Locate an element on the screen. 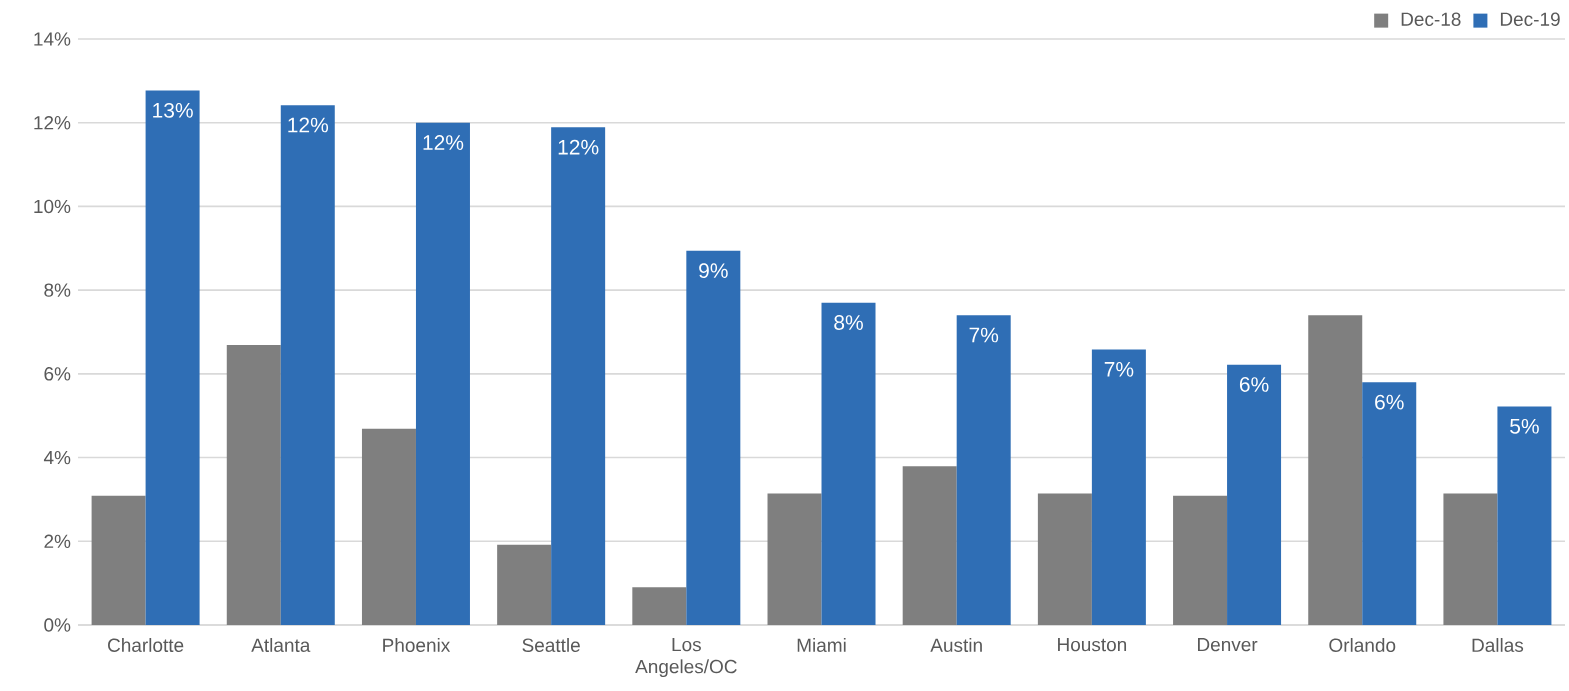 This screenshot has height=691, width=1569. x-tick-label: Los Angeles/OC is located at coordinates (686, 658).